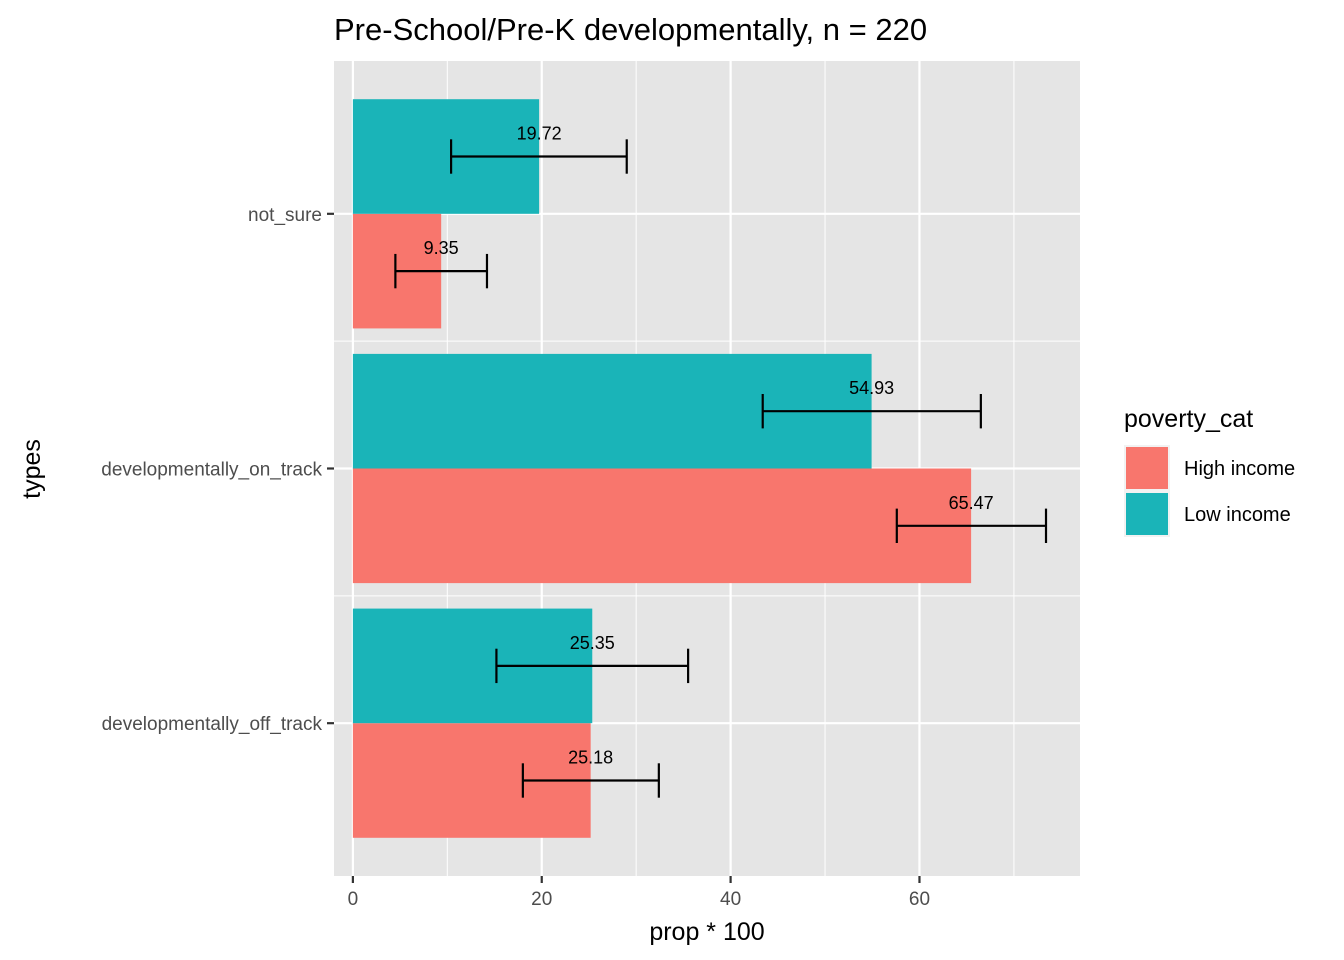 The height and width of the screenshot is (960, 1344). I want to click on data-label: 9.35, so click(441, 248).